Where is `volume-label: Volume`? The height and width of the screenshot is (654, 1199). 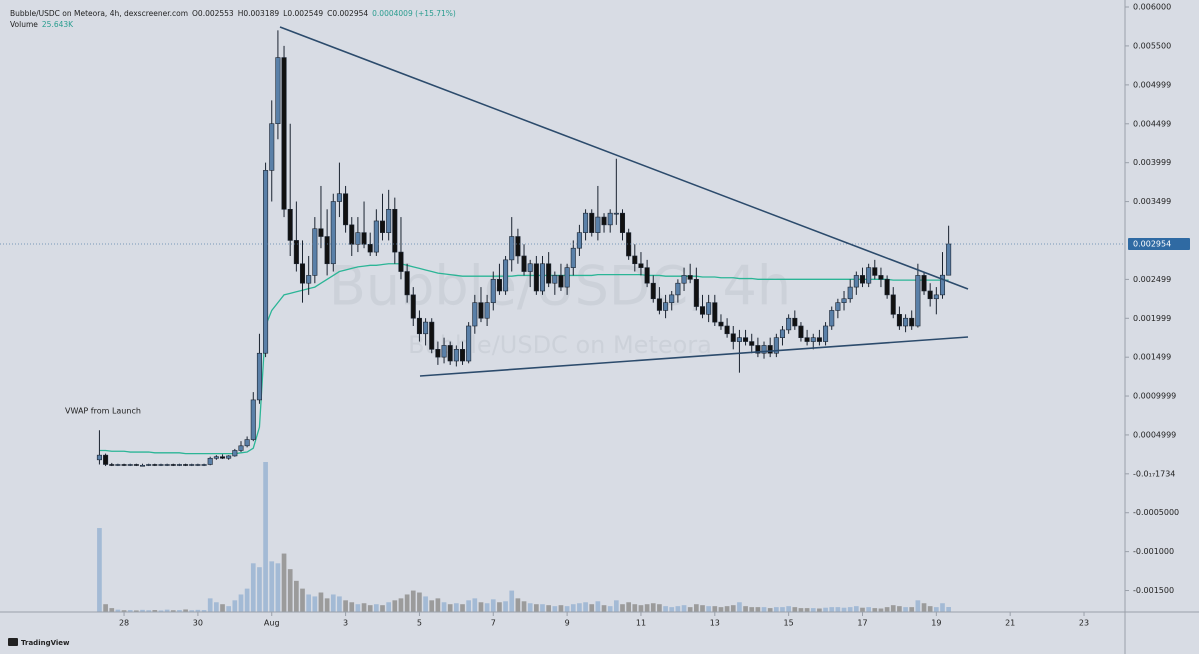
volume-label: Volume is located at coordinates (24, 24).